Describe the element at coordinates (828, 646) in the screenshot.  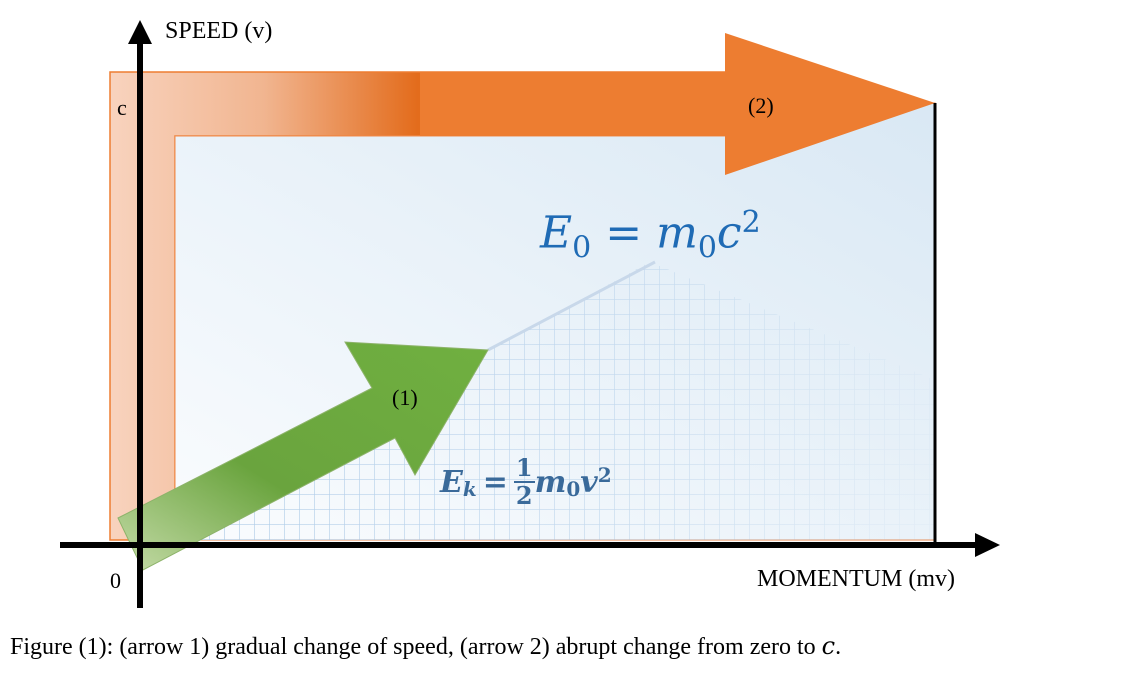
I see `caption-variable: c` at that location.